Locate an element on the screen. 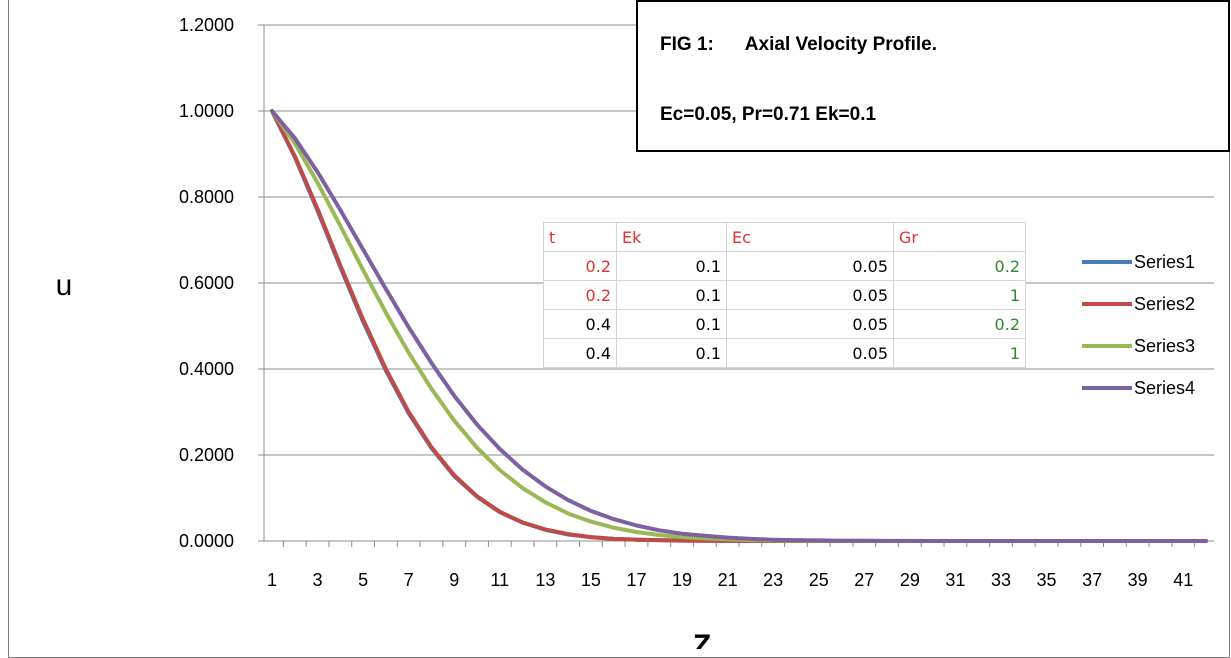 This screenshot has width=1231, height=658. x-tick-label: 19 is located at coordinates (682, 580).